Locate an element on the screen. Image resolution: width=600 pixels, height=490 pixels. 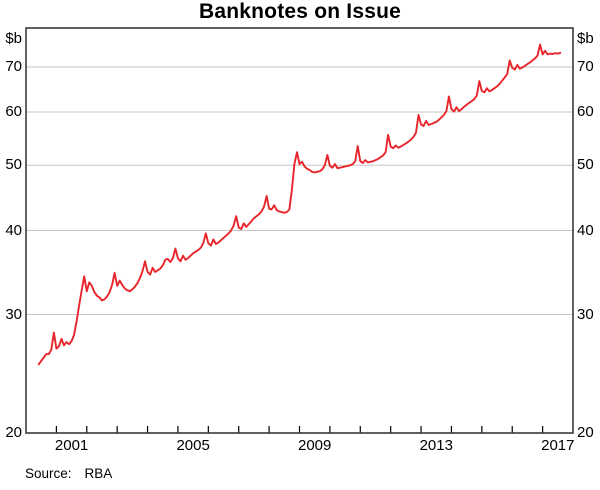
x-tick-label-2001: 2001 is located at coordinates (71, 445).